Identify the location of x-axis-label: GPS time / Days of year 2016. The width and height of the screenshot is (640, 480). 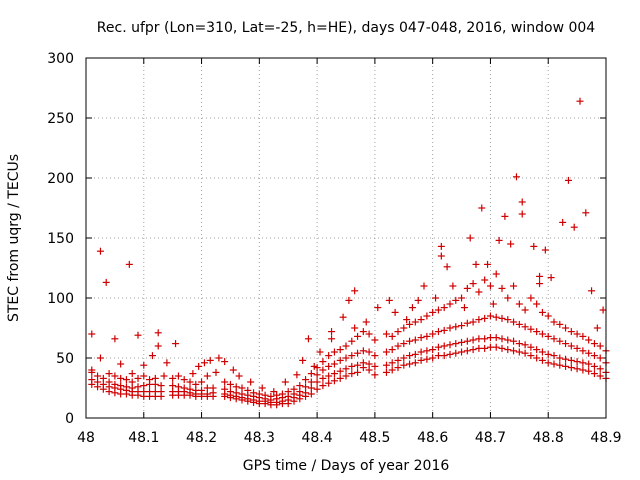
(346, 466).